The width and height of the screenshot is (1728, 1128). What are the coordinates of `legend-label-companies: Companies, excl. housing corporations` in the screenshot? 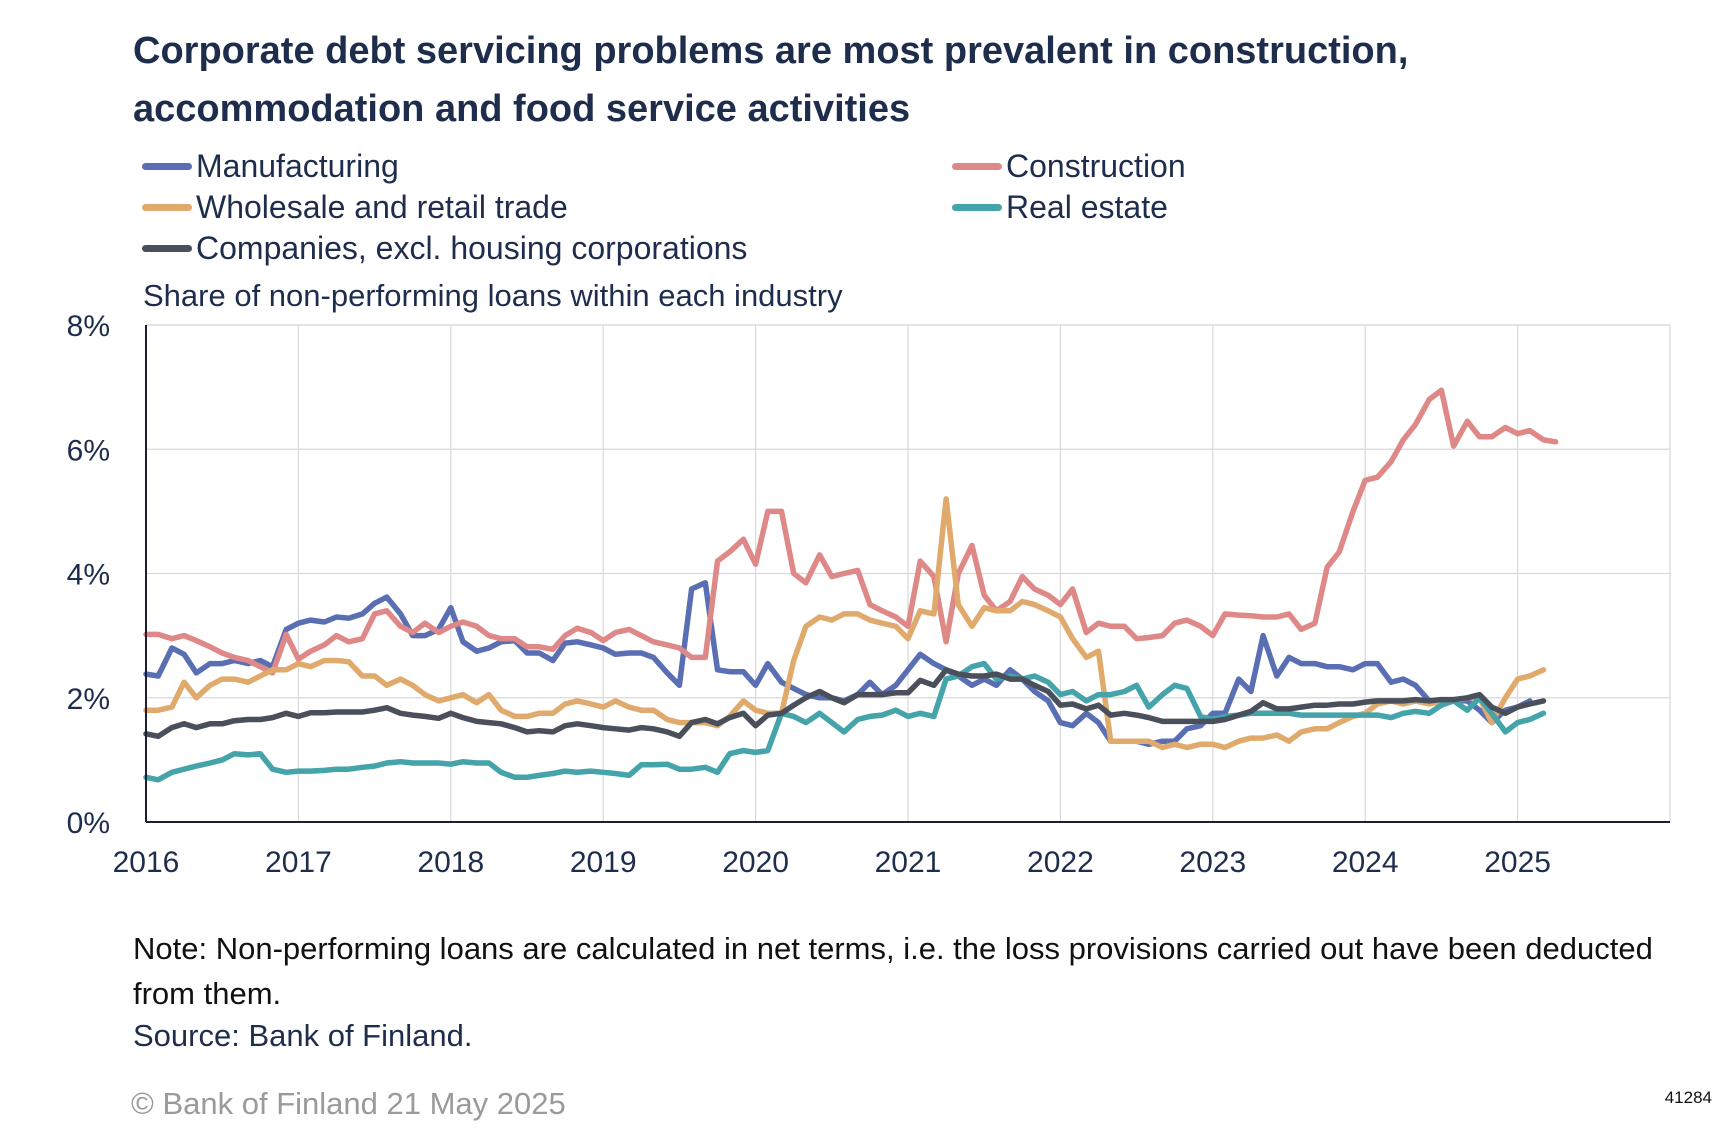 It's located at (472, 248).